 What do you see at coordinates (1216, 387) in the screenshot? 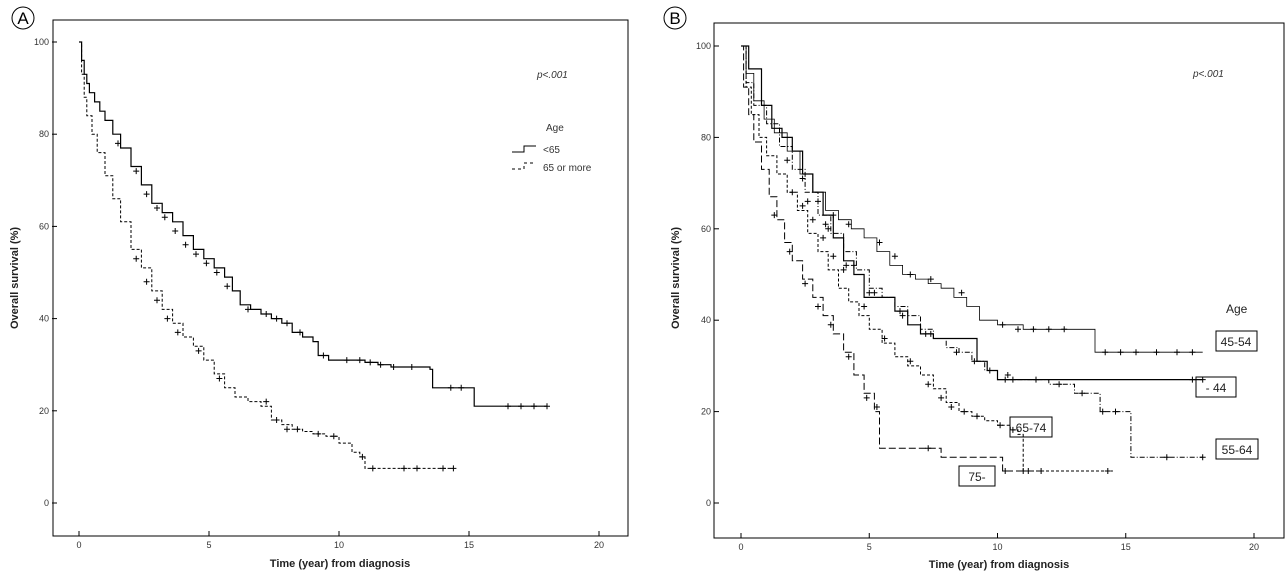
I see `panel-b-label-under44: - 44` at bounding box center [1216, 387].